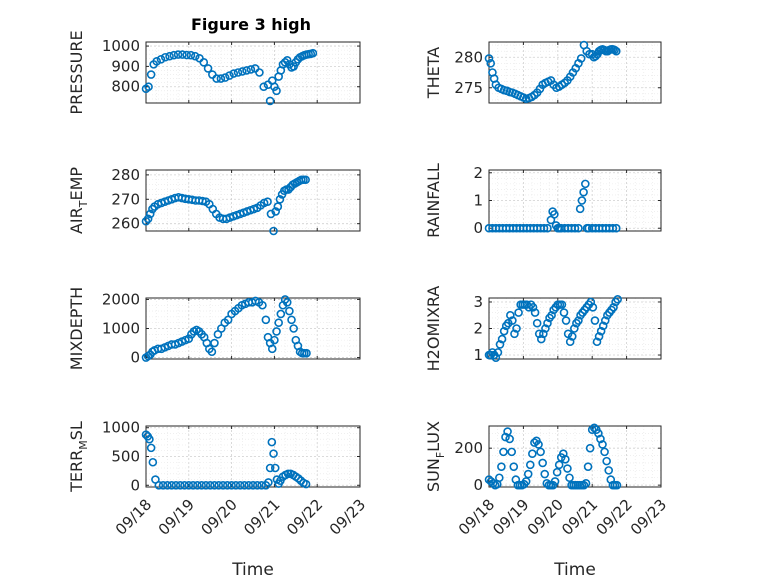  What do you see at coordinates (543, 200) in the screenshot?
I see `chart-panel-rainfall: 0 1 2 RAINFALL` at bounding box center [543, 200].